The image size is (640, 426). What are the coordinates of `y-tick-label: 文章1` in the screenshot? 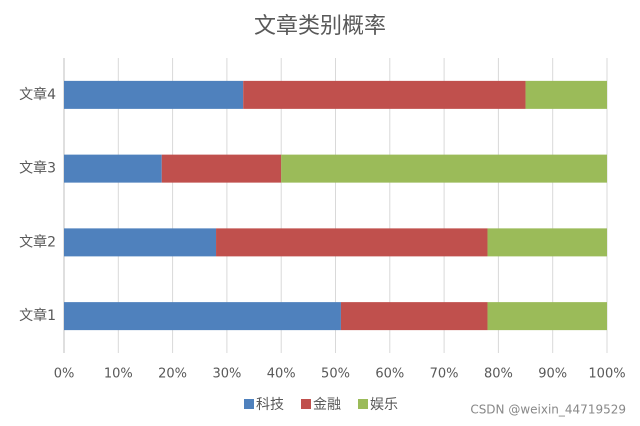 It's located at (37, 315).